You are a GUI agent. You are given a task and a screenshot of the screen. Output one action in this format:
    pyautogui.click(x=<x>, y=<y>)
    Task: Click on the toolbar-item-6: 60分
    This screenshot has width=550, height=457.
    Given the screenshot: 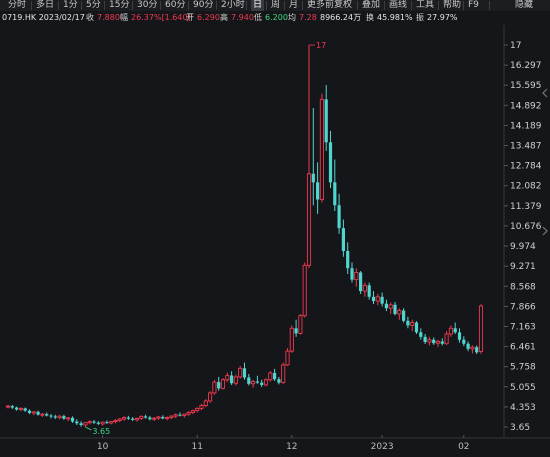 What is the action you would take?
    pyautogui.click(x=175, y=5)
    